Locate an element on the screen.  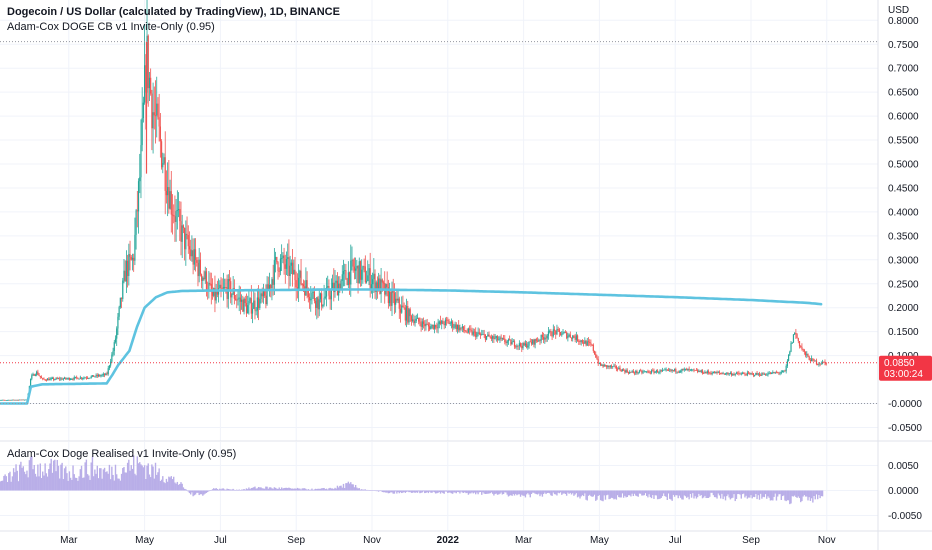
time-tick-label: 2022 is located at coordinates (448, 540).